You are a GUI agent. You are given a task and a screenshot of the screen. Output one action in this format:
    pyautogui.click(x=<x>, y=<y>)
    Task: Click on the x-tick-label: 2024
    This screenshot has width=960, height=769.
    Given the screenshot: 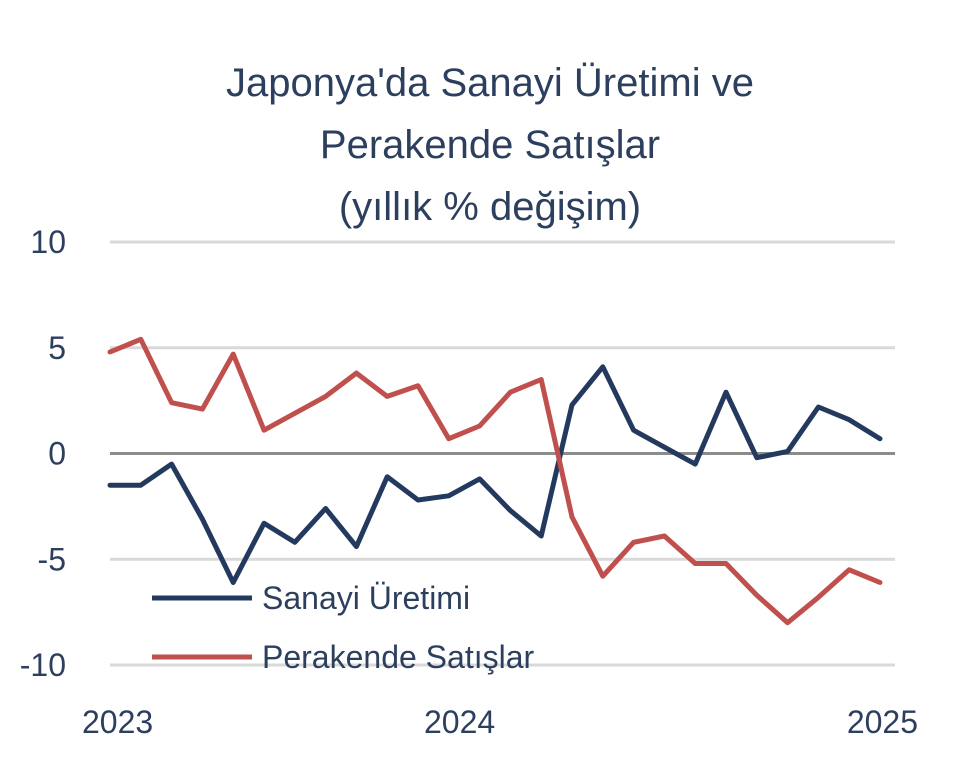 What is the action you would take?
    pyautogui.click(x=459, y=722)
    